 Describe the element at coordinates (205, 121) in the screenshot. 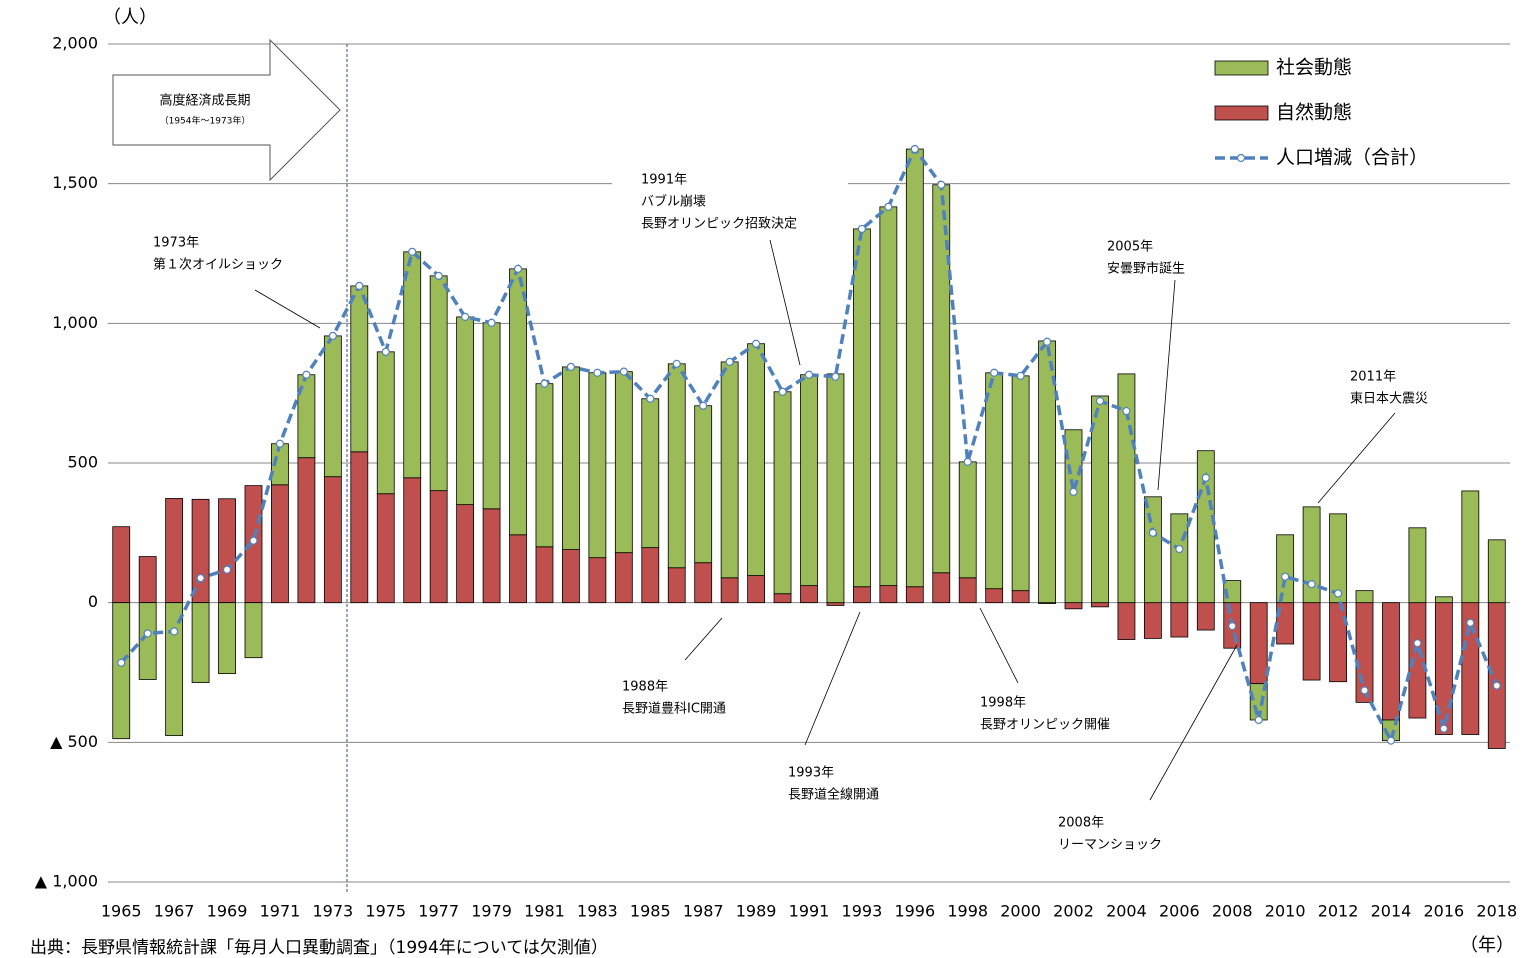

I see `period-range: （1954年～1973年）` at that location.